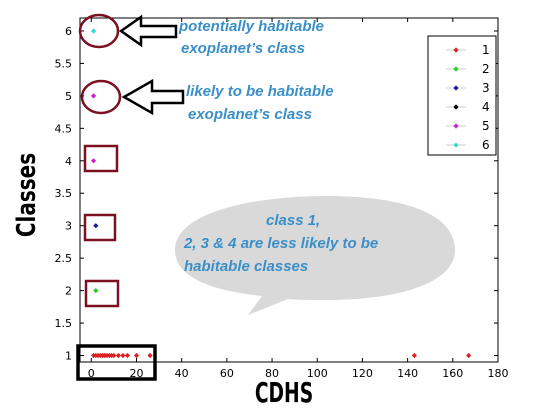  What do you see at coordinates (486, 69) in the screenshot?
I see `legend-label-2: 2` at bounding box center [486, 69].